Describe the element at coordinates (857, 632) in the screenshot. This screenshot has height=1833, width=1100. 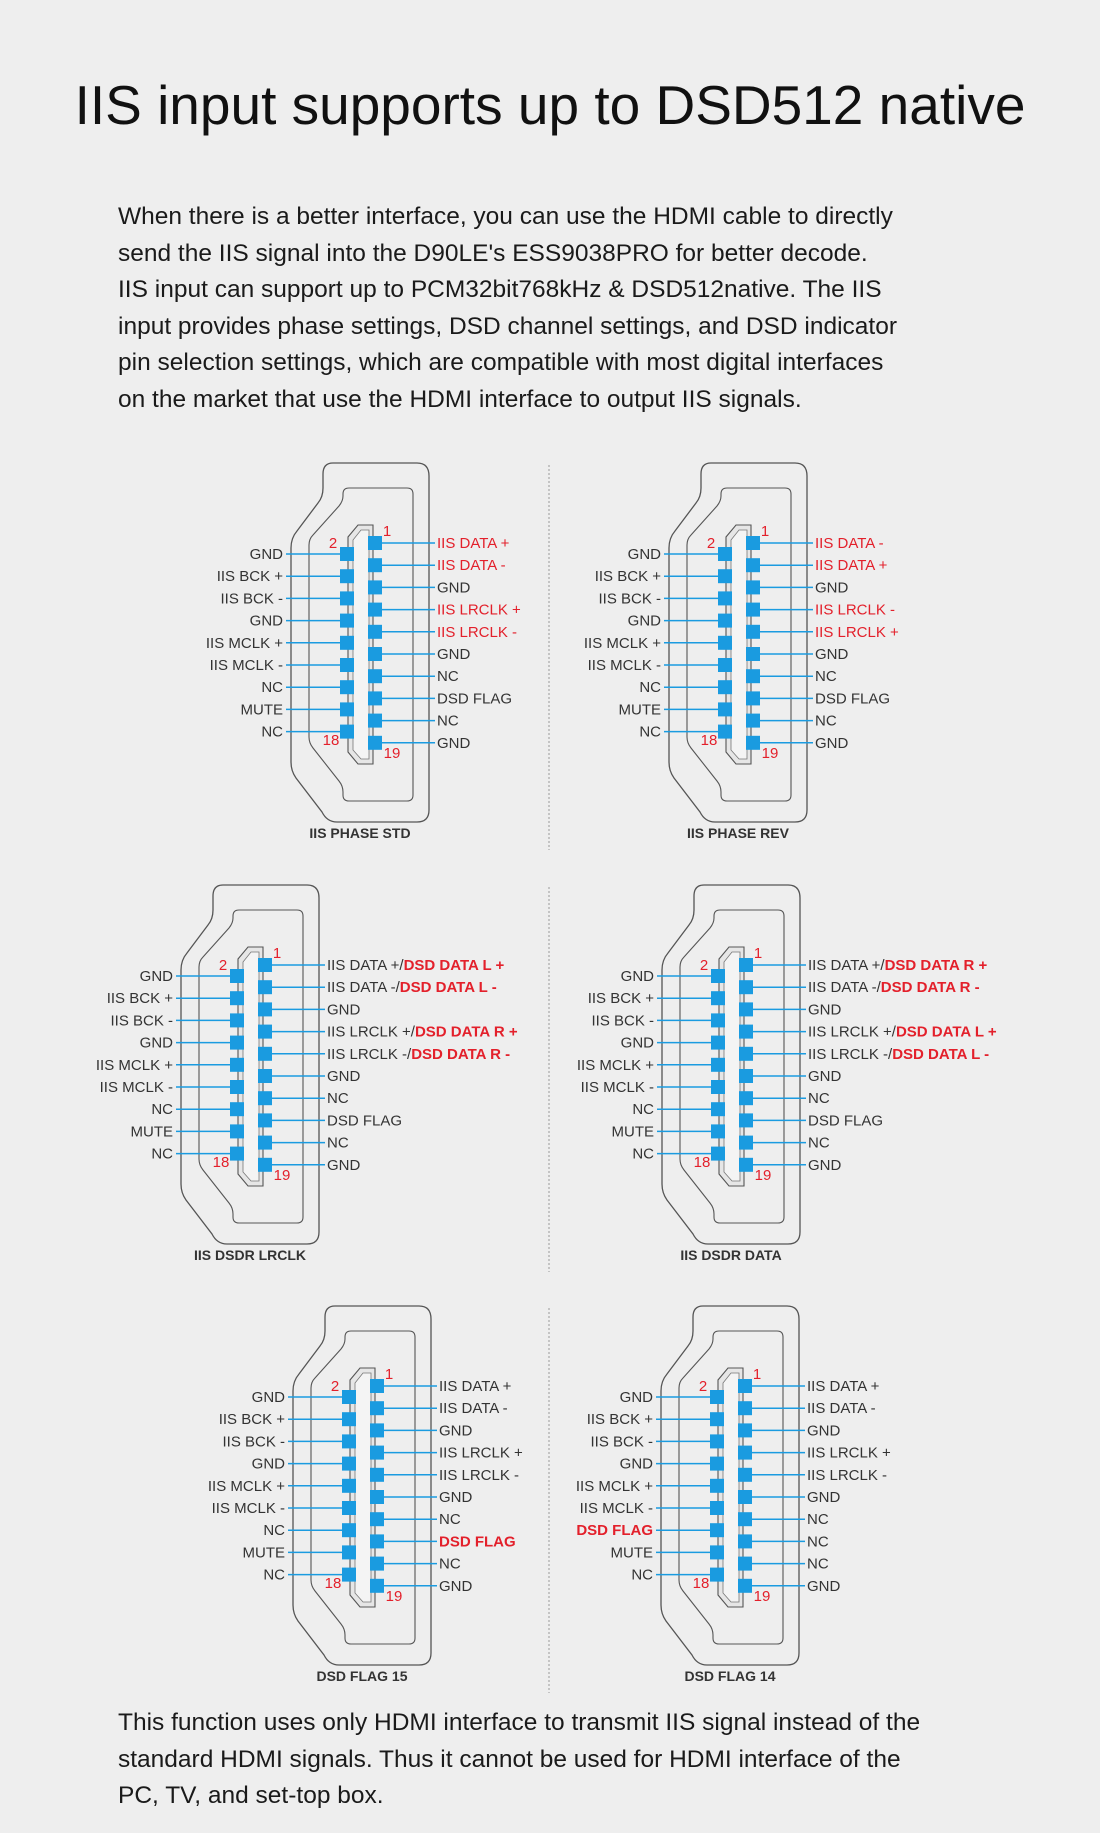
I see `pin-label: IIS LRCLK +` at that location.